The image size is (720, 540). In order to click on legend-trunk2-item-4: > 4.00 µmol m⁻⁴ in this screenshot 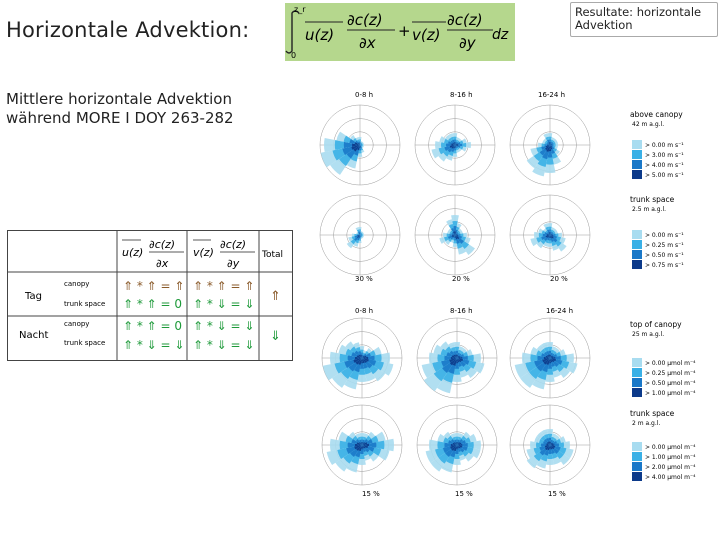, I will do `click(670, 477)`.